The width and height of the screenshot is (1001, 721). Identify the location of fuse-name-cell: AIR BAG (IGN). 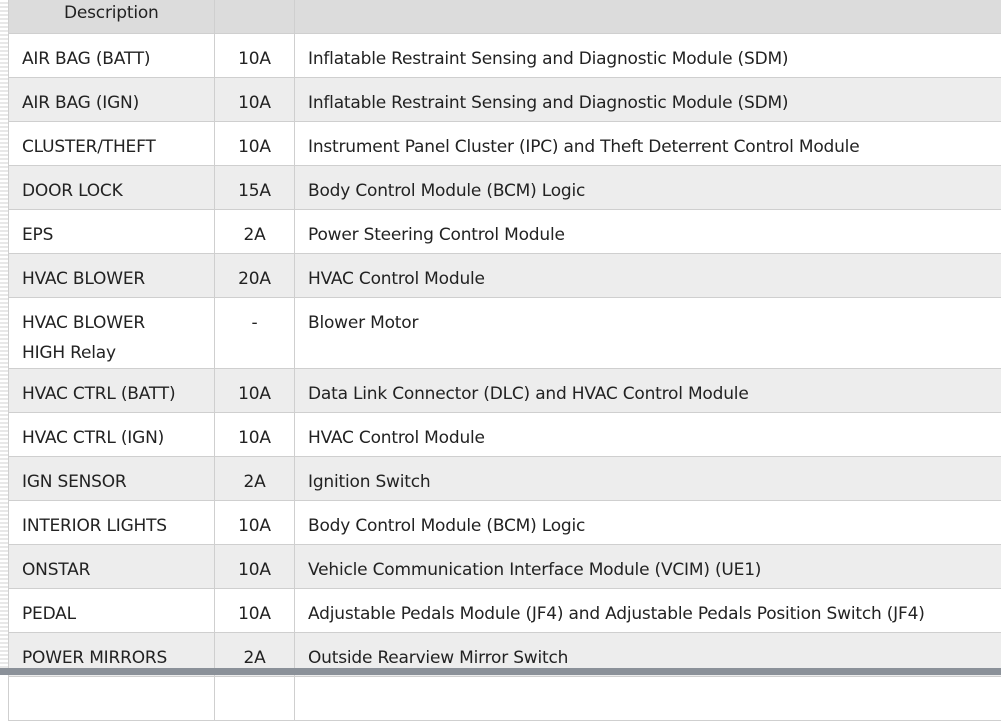
(112, 100).